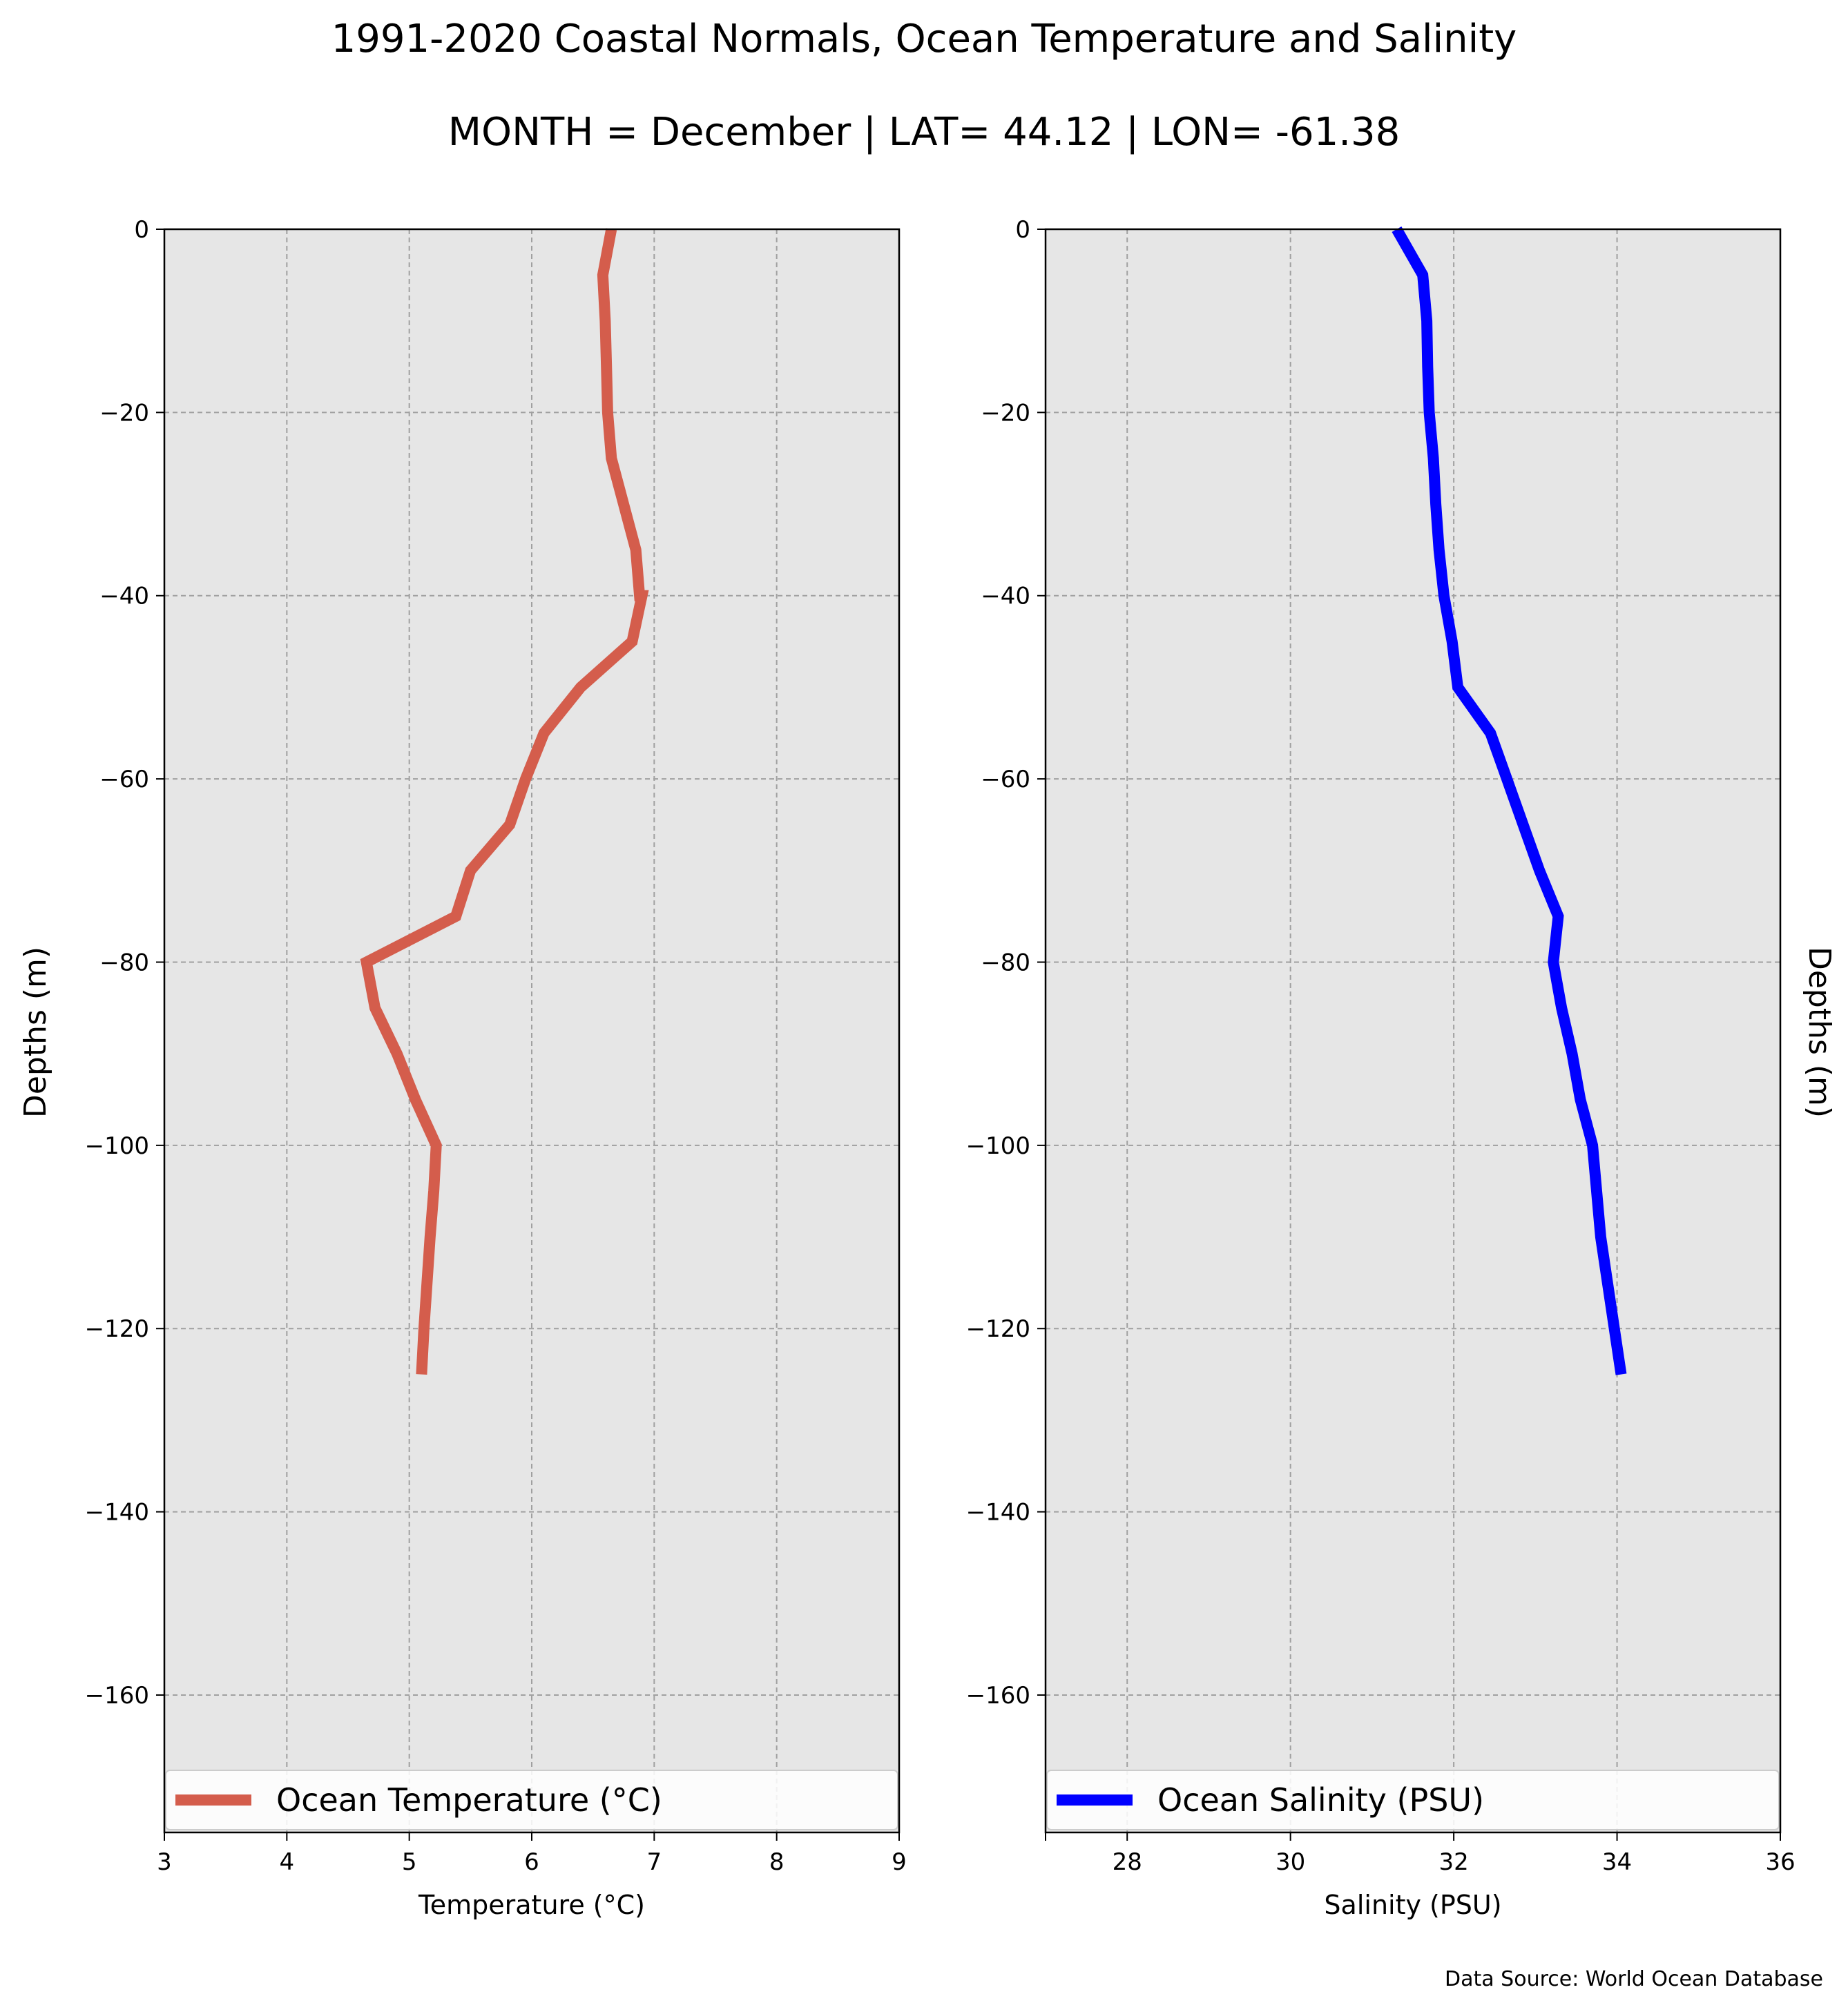 This screenshot has width=1848, height=2003. What do you see at coordinates (998, 1696) in the screenshot?
I see `salinity-ytick-label: −160` at bounding box center [998, 1696].